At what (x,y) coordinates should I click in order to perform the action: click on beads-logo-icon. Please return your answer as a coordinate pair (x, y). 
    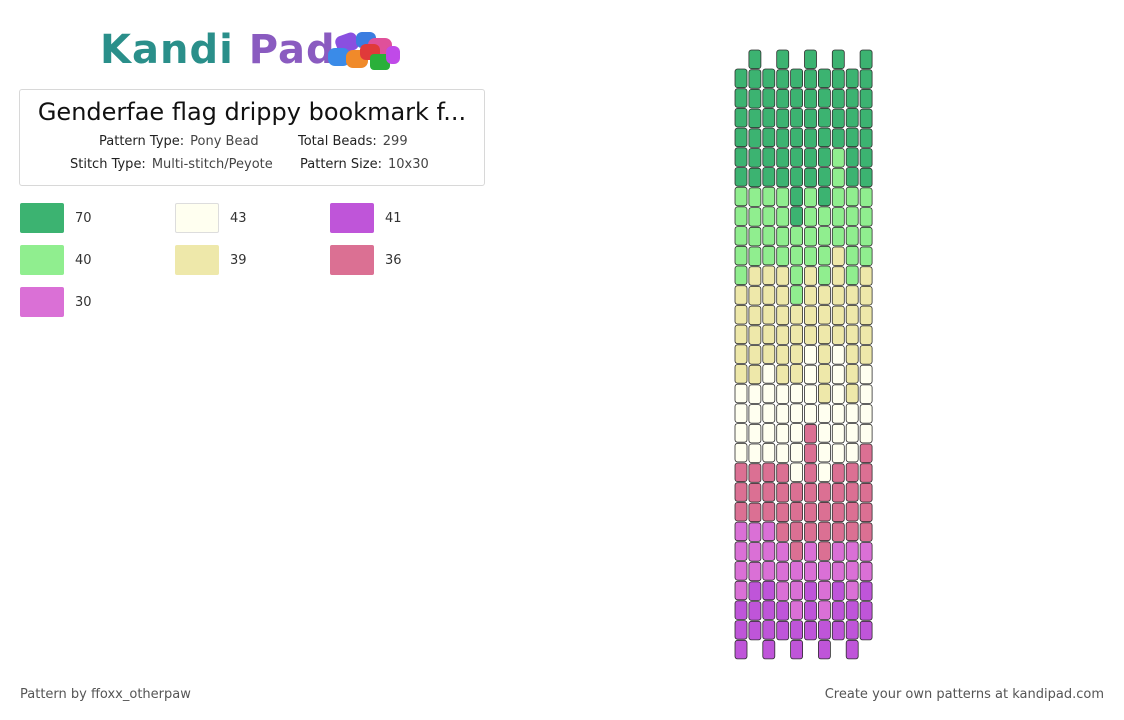
    Looking at the image, I should click on (364, 51).